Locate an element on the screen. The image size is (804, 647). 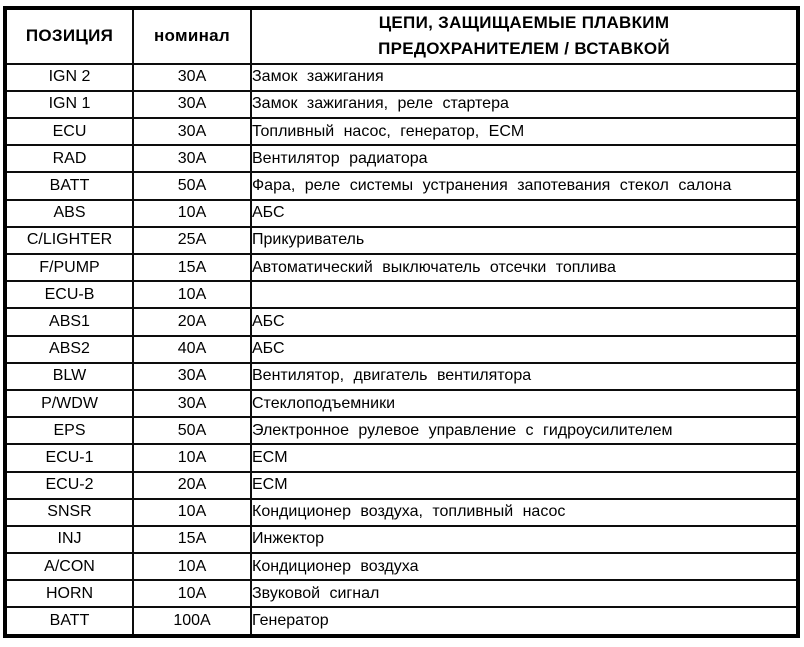
circuits-cell: Стеклоподъемники is located at coordinates (524, 403).